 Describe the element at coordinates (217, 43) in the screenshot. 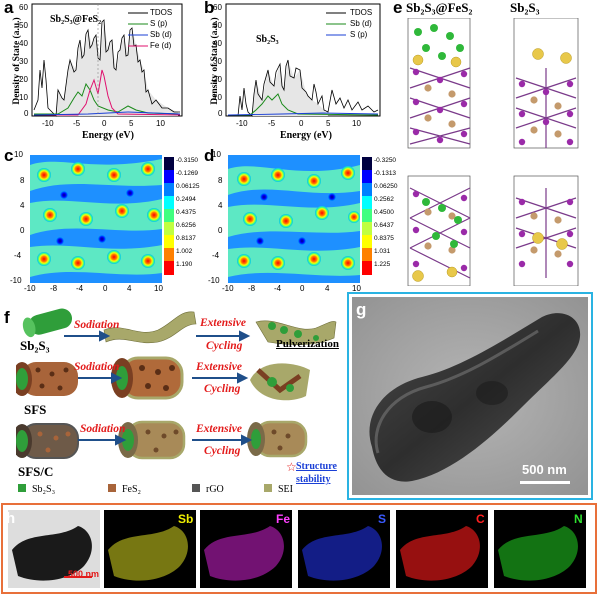

I see `panel-b-ytick: 40` at that location.